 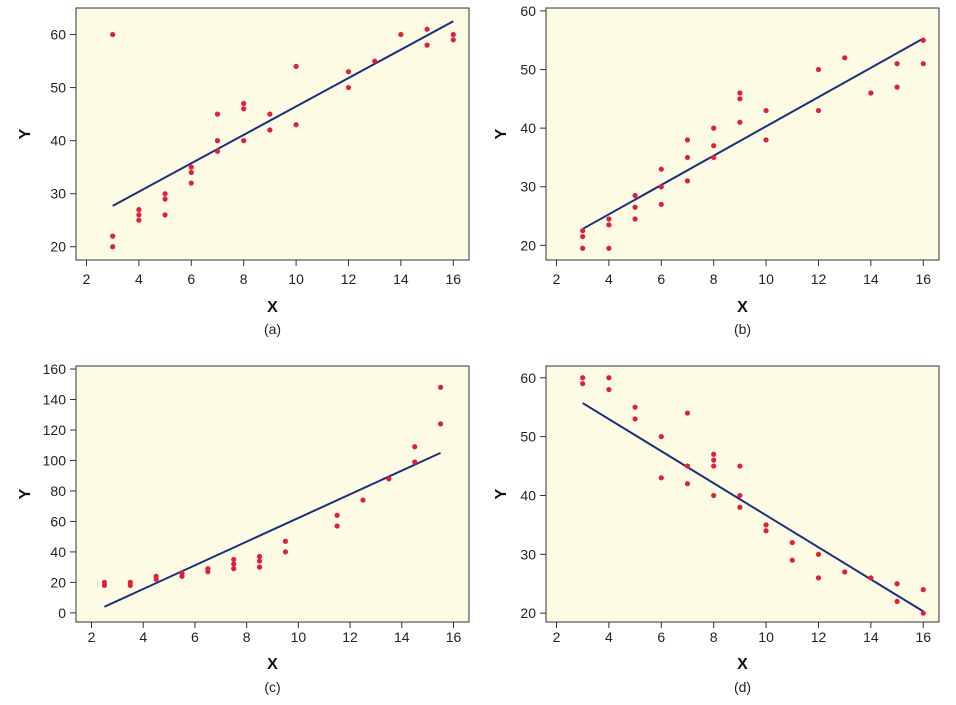 I want to click on plot-area, so click(x=272, y=134).